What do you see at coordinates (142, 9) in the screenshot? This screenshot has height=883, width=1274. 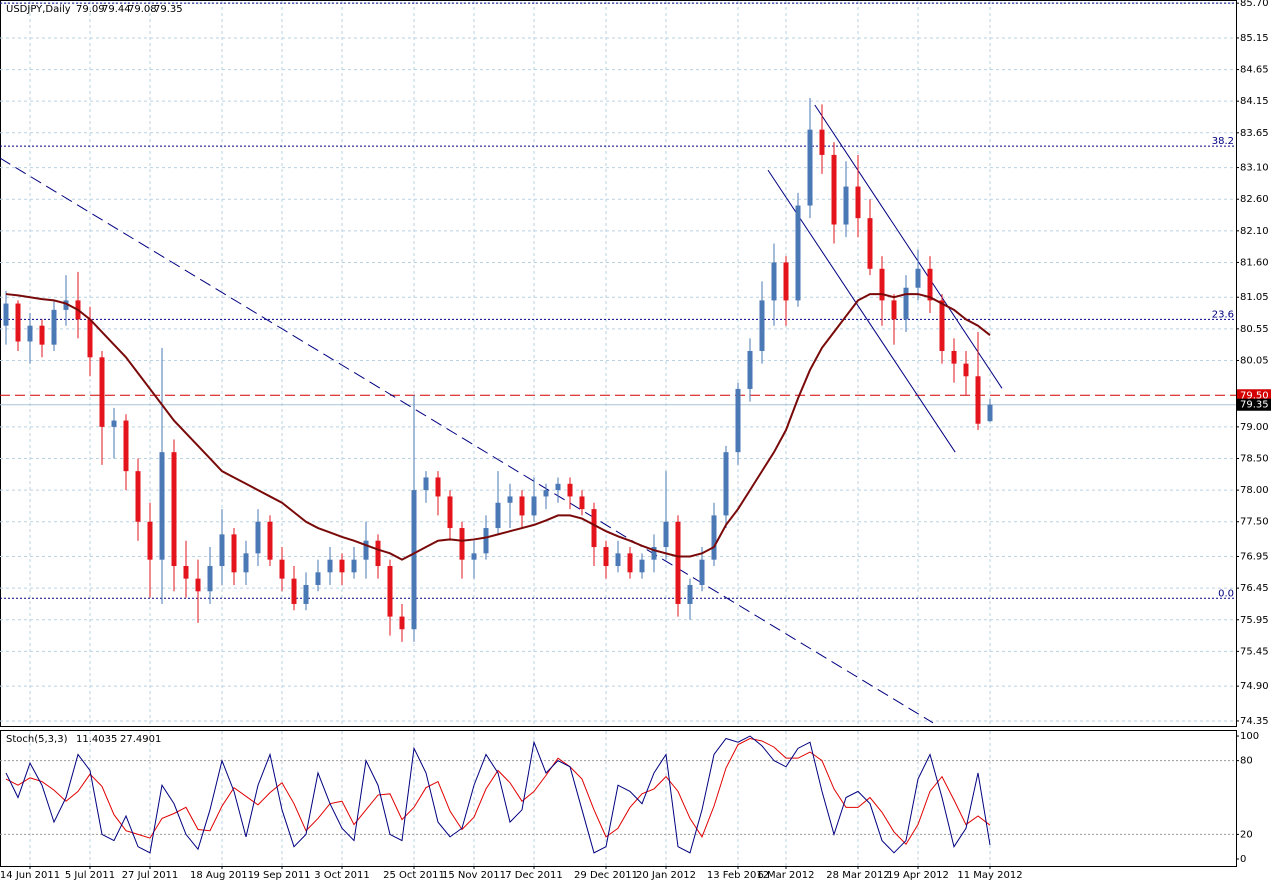 I see `header-value: 79.08` at bounding box center [142, 9].